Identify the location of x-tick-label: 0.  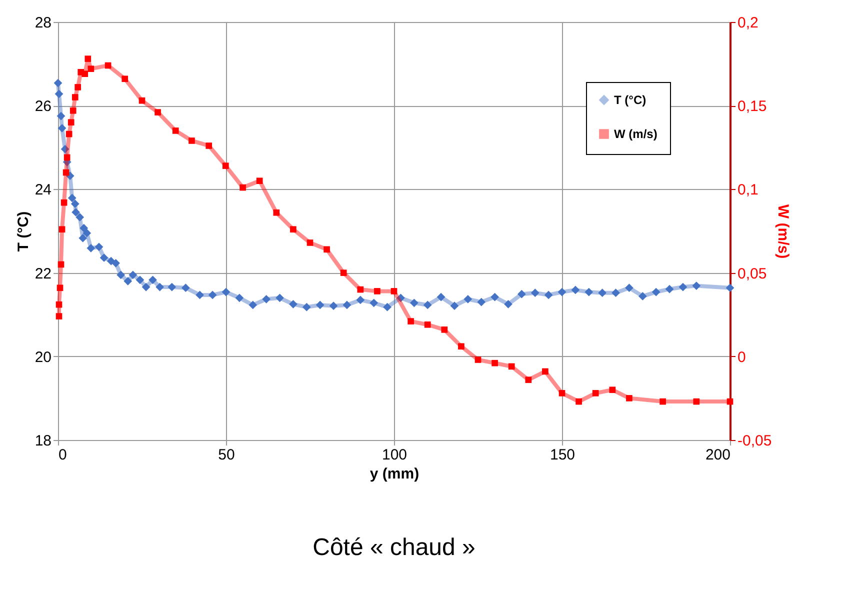
(62, 455).